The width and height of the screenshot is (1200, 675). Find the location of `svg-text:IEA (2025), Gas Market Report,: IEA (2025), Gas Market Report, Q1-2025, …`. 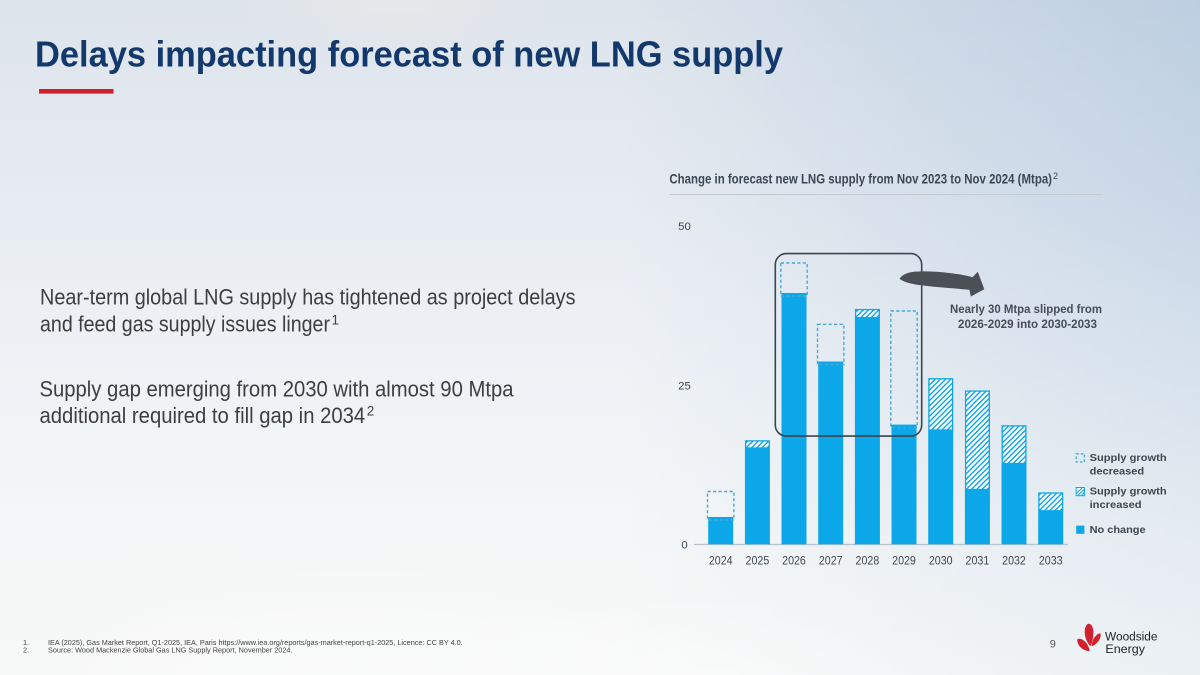

svg-text:IEA (2025), Gas Market Report,: IEA (2025), Gas Market Report, Q1-2025, … is located at coordinates (255, 642).